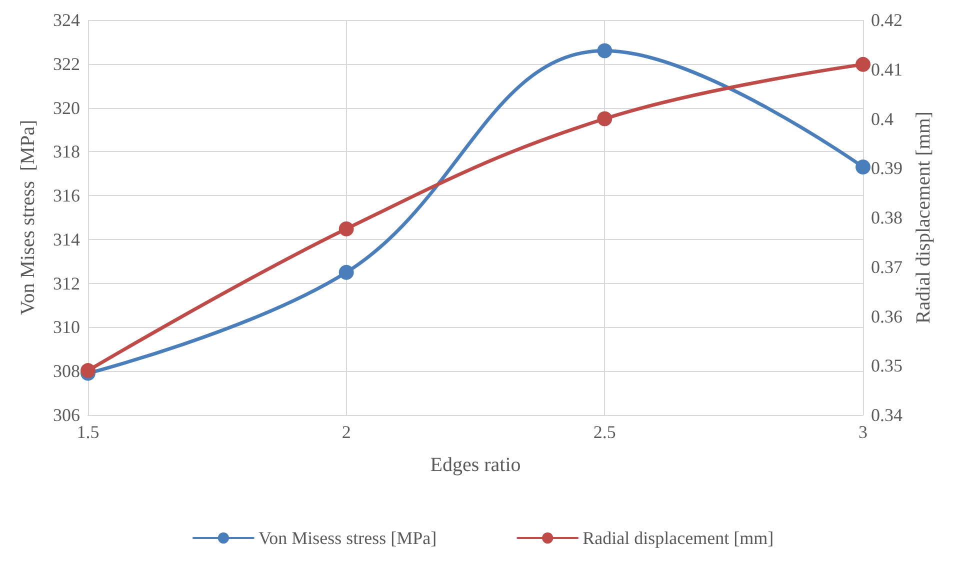  Describe the element at coordinates (886, 316) in the screenshot. I see `y2-tick-label: 0.36` at that location.